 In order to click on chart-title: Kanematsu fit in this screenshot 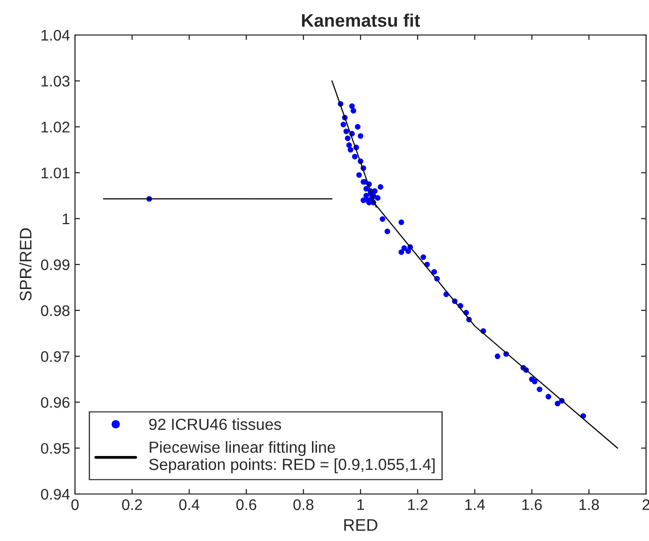, I will do `click(361, 20)`.